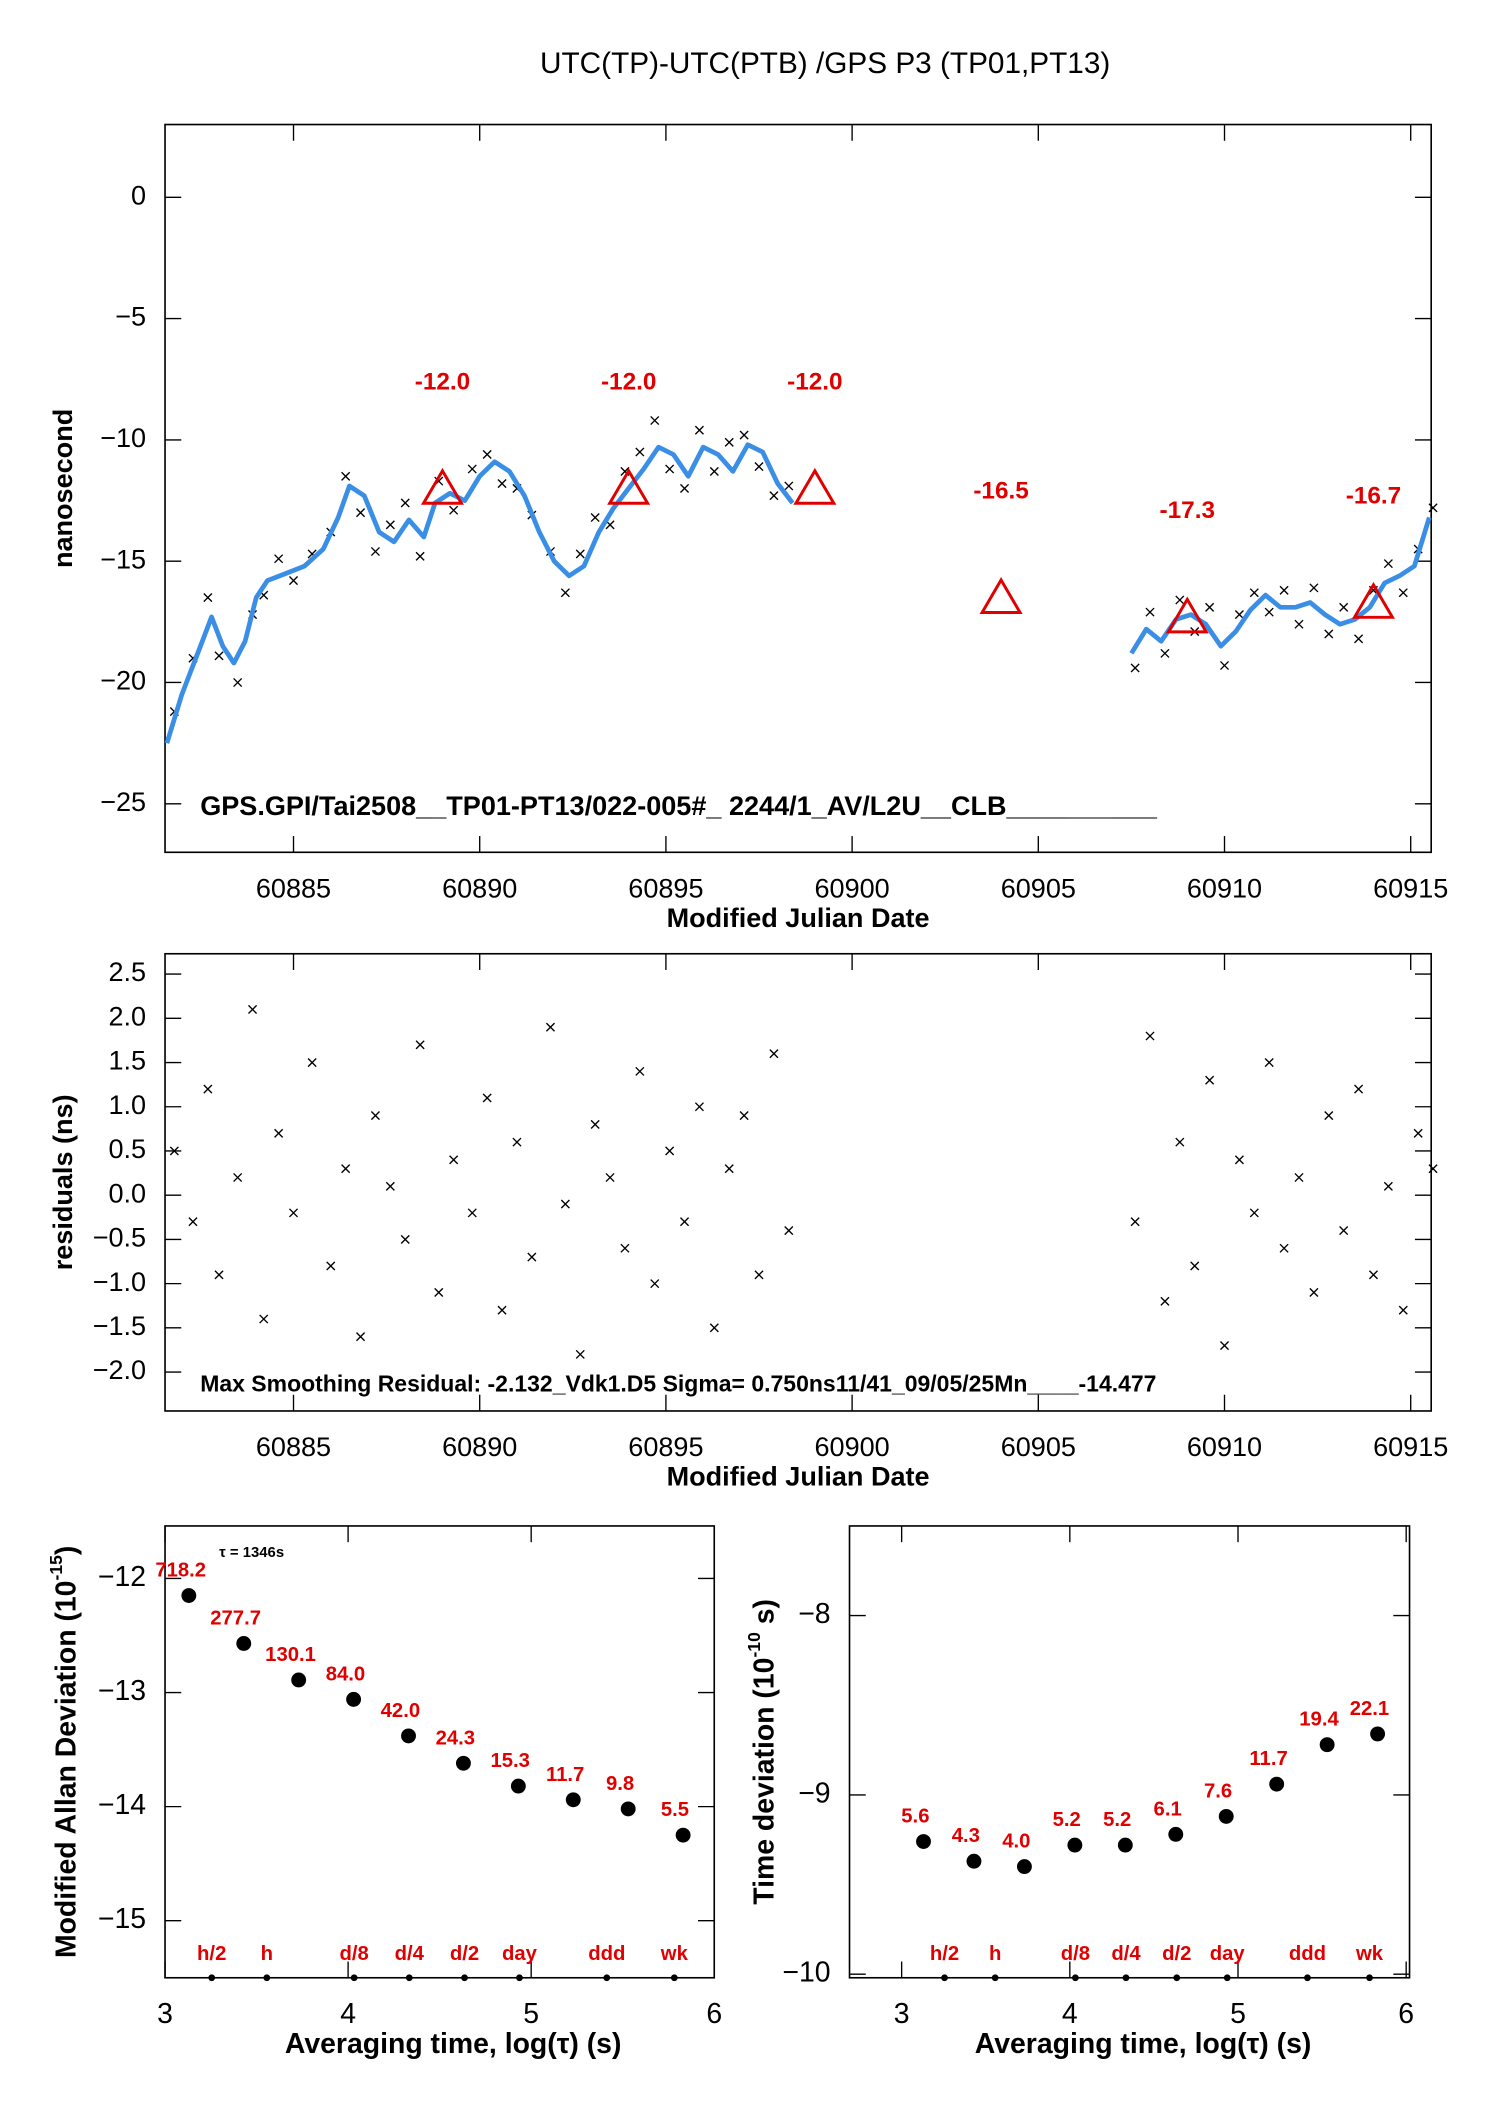 The height and width of the screenshot is (2105, 1488). I want to click on point-annotation: 277.7, so click(235, 1618).